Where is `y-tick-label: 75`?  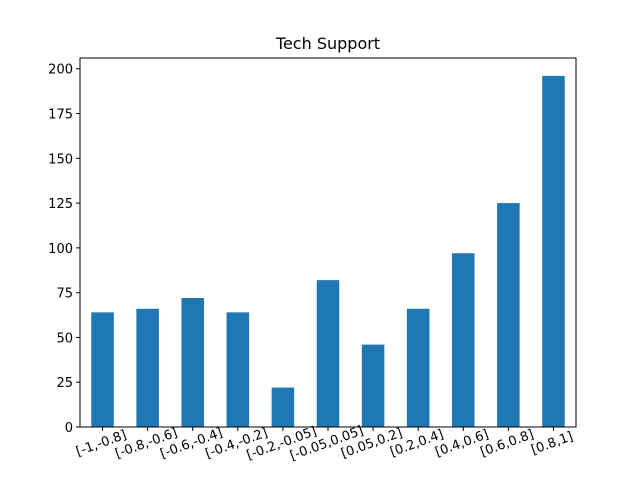
y-tick-label: 75 is located at coordinates (64, 294).